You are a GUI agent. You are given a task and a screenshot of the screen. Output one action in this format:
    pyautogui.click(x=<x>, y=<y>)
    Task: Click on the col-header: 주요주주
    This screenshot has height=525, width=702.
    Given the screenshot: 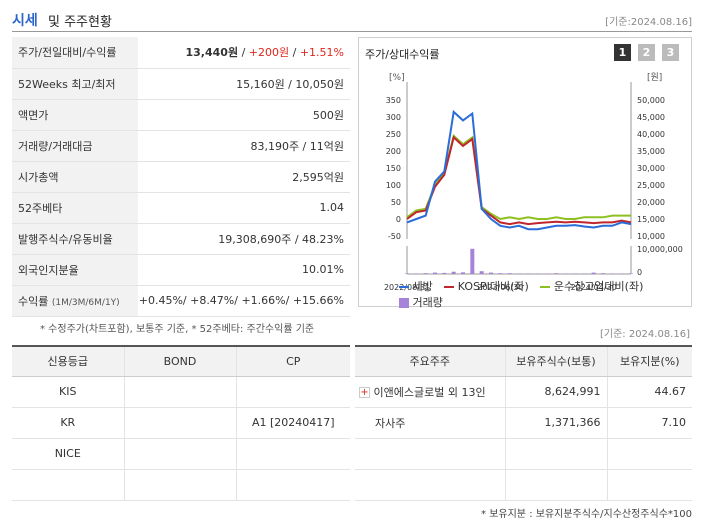 What is the action you would take?
    pyautogui.click(x=430, y=361)
    